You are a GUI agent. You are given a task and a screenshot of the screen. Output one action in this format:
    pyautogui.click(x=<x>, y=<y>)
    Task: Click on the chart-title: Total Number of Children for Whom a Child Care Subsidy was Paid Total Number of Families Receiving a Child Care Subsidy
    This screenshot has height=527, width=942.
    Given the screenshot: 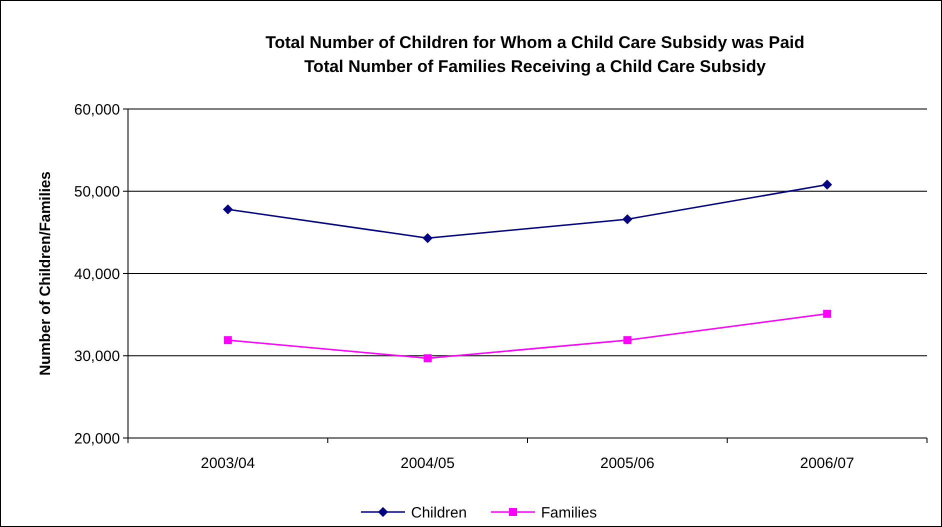 What is the action you would take?
    pyautogui.click(x=535, y=54)
    